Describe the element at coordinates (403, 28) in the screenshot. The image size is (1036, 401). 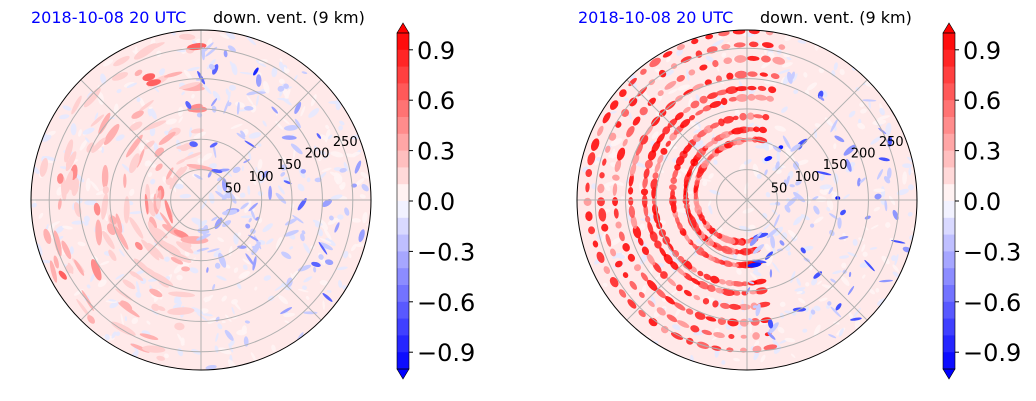
I see `colorbar-extend-max` at that location.